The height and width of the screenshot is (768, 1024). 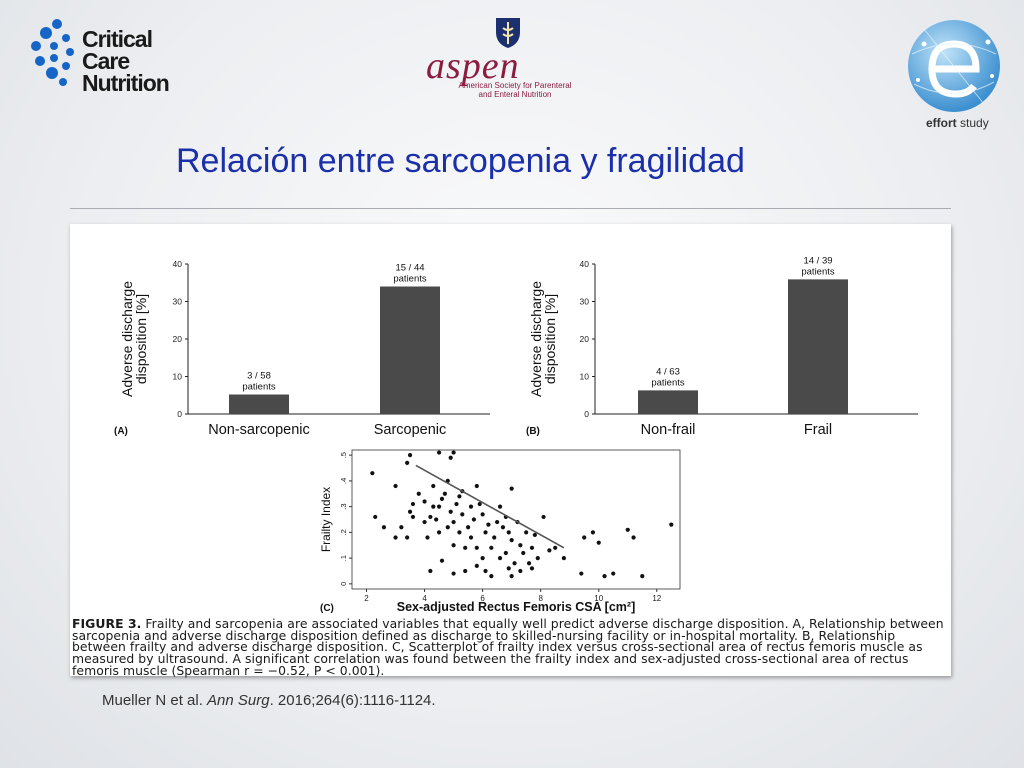 What do you see at coordinates (326, 519) in the screenshot?
I see `y-axis-label: Frailty Index` at bounding box center [326, 519].